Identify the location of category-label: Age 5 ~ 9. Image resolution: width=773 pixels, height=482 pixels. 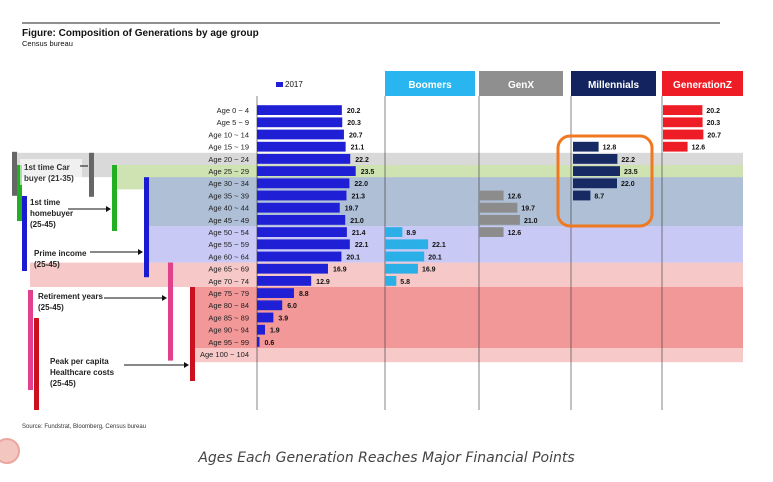
(233, 122).